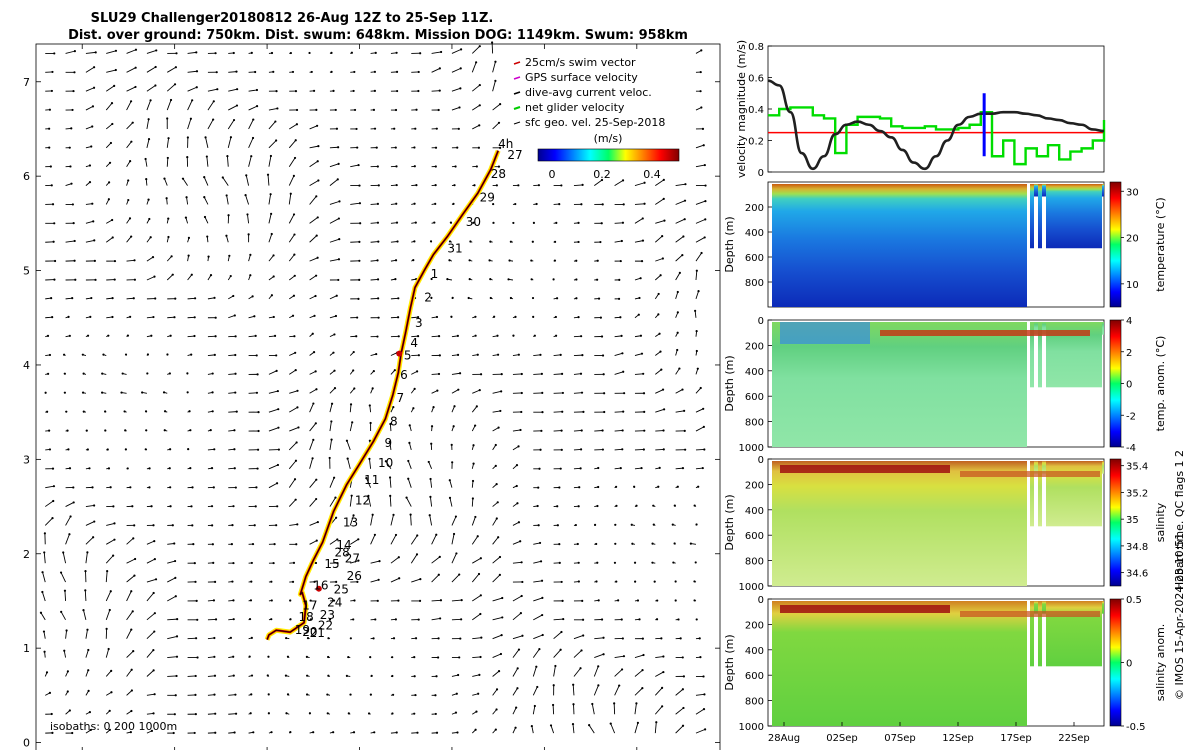 The width and height of the screenshot is (1200, 754). What do you see at coordinates (419, 323) in the screenshot?
I see `track-day-label: 3` at bounding box center [419, 323].